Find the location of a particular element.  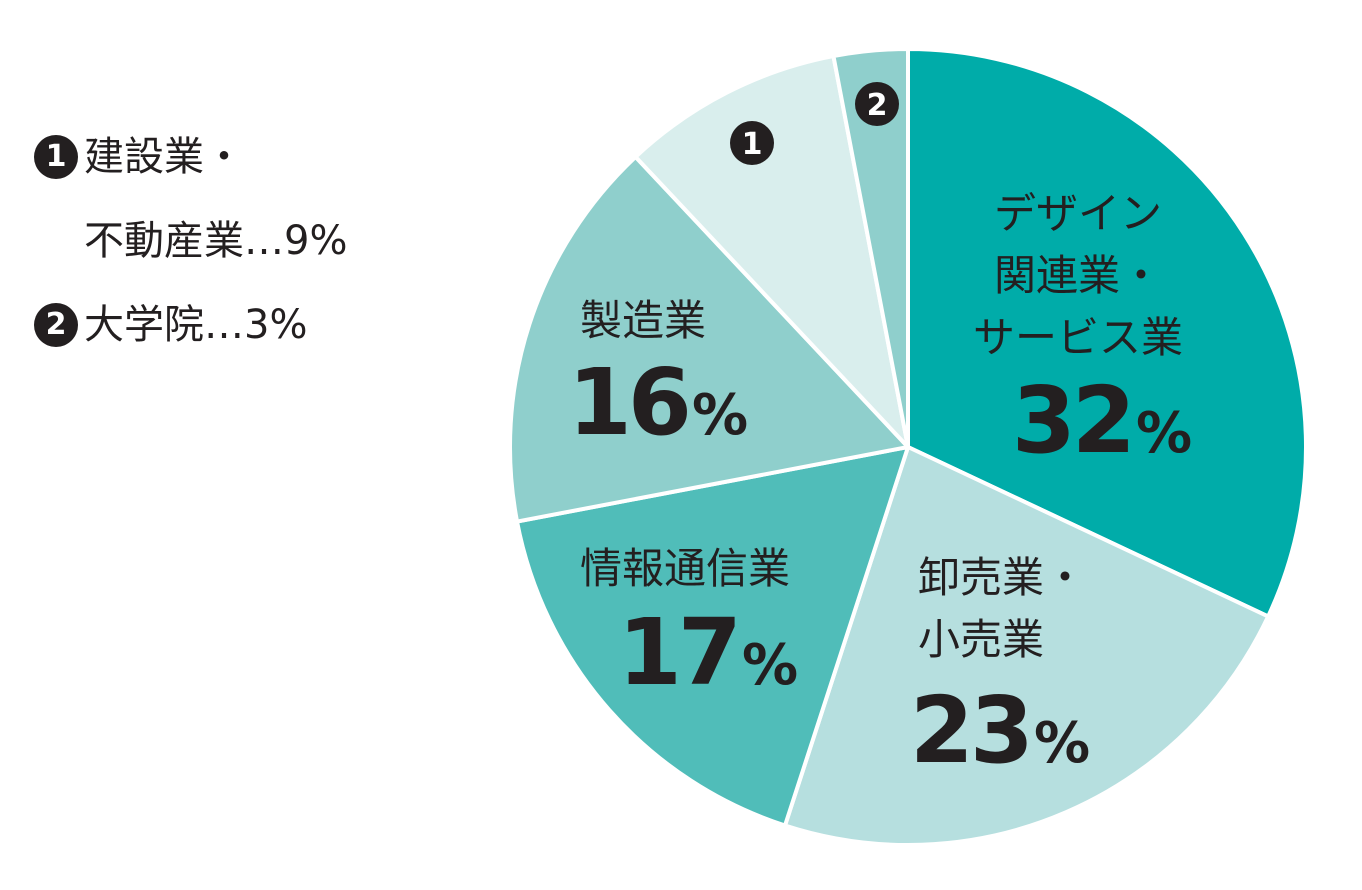

slice-marker-label-2: 2 is located at coordinates (877, 105).